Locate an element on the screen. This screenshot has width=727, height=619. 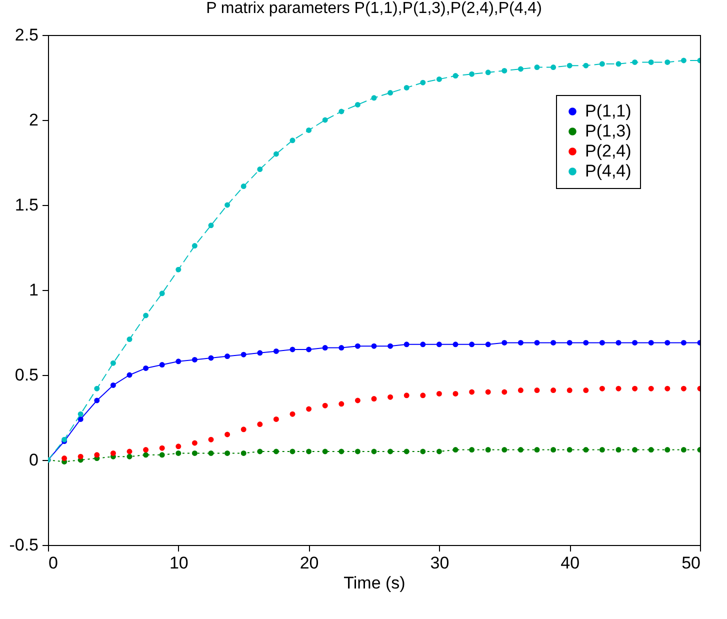
y-tick-label: 1.5 is located at coordinates (26, 205).